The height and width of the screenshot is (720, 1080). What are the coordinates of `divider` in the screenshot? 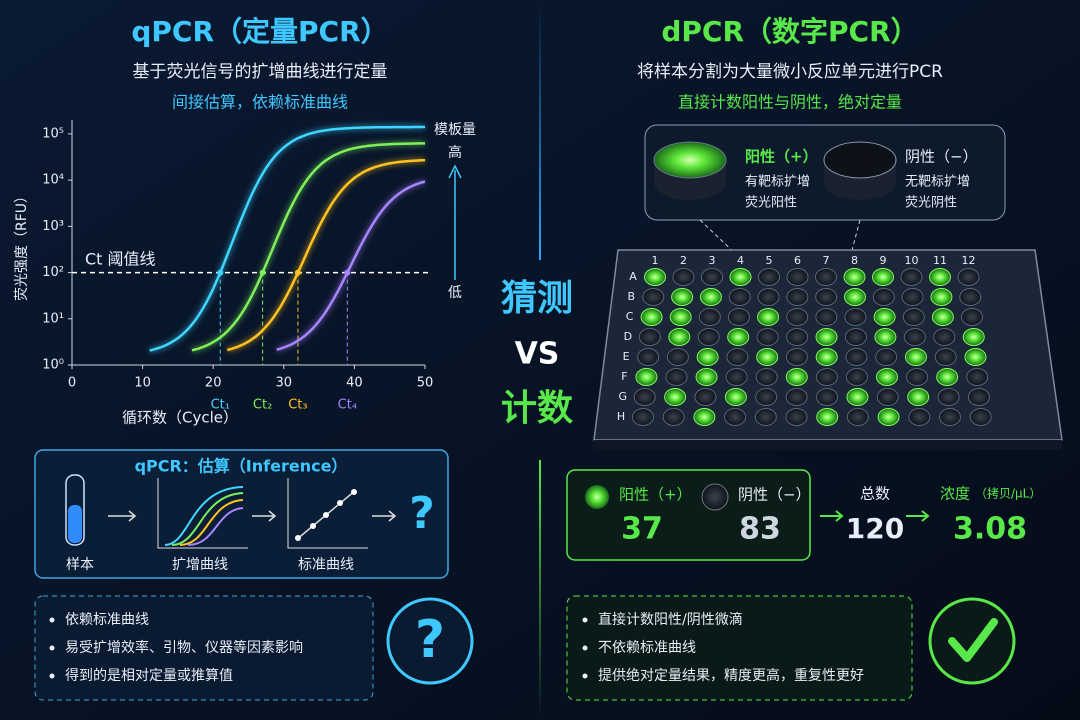 It's located at (540, 590).